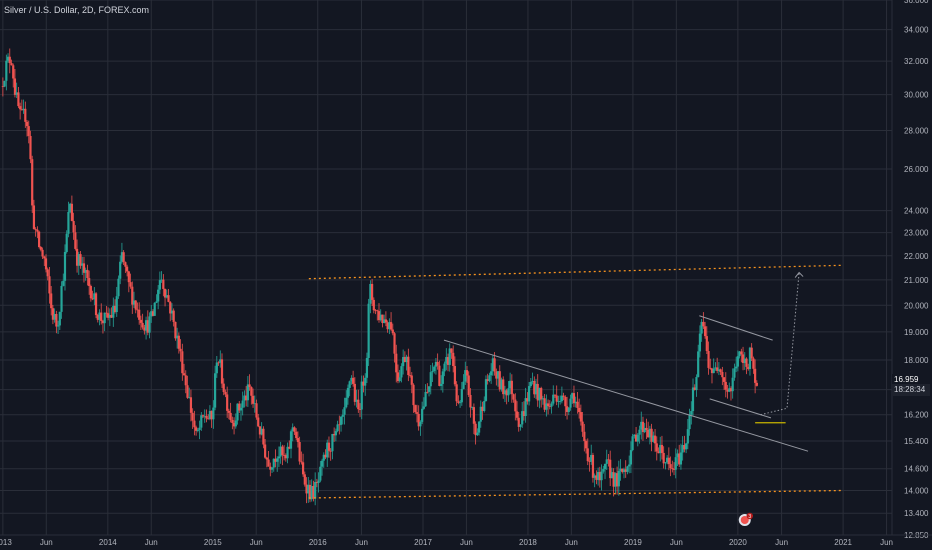  I want to click on event-badge: 3, so click(745, 519).